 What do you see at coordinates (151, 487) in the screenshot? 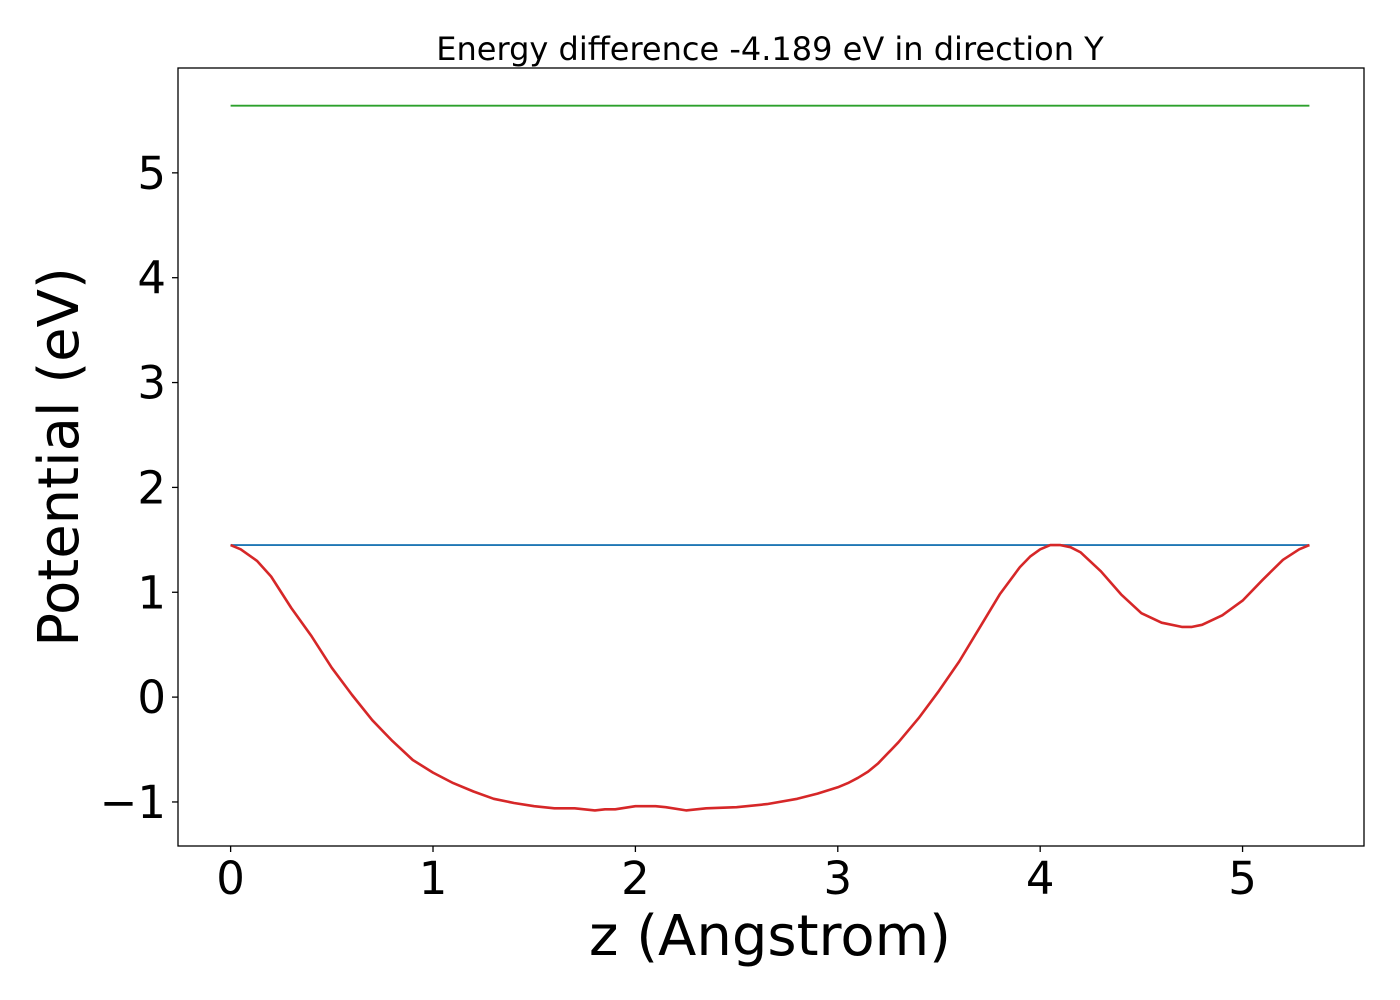
I see `y-tick-label: 2` at bounding box center [151, 487].